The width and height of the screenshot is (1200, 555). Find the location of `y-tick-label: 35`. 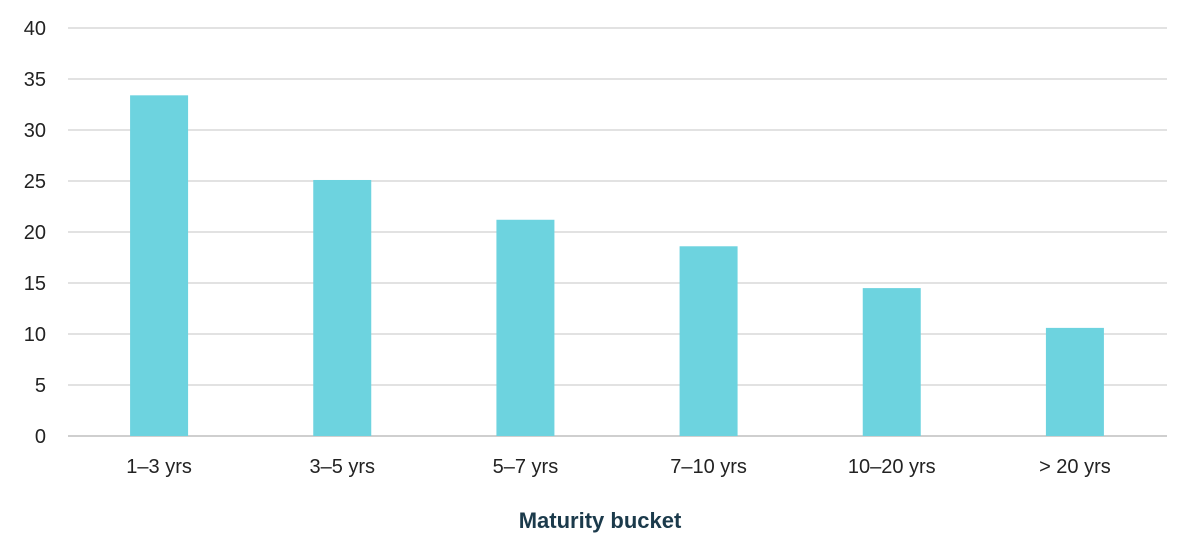

y-tick-label: 35 is located at coordinates (35, 80).